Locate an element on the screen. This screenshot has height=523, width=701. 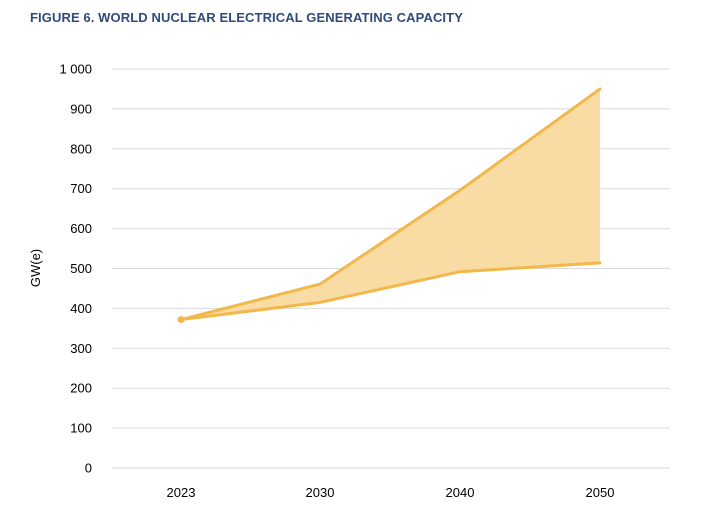
y-tick-labels: 0 100 200 300 400 500 600 700 800 900 1 000 is located at coordinates (75, 269).